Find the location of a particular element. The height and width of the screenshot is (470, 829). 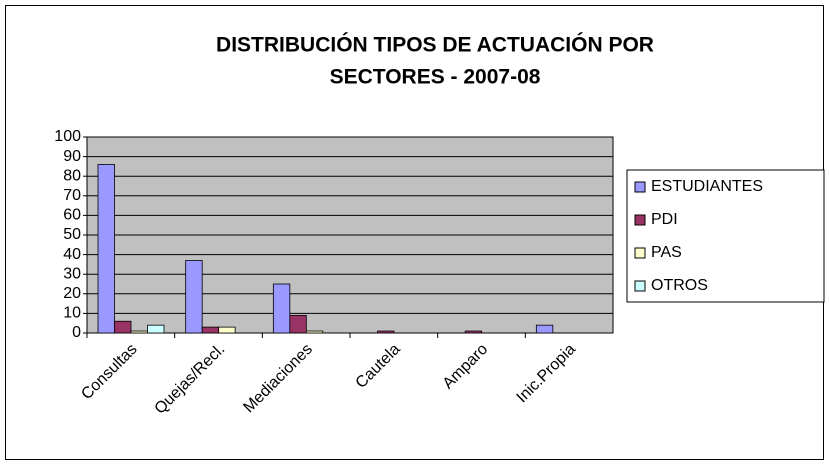

y-tick-label: 80 is located at coordinates (72, 175).